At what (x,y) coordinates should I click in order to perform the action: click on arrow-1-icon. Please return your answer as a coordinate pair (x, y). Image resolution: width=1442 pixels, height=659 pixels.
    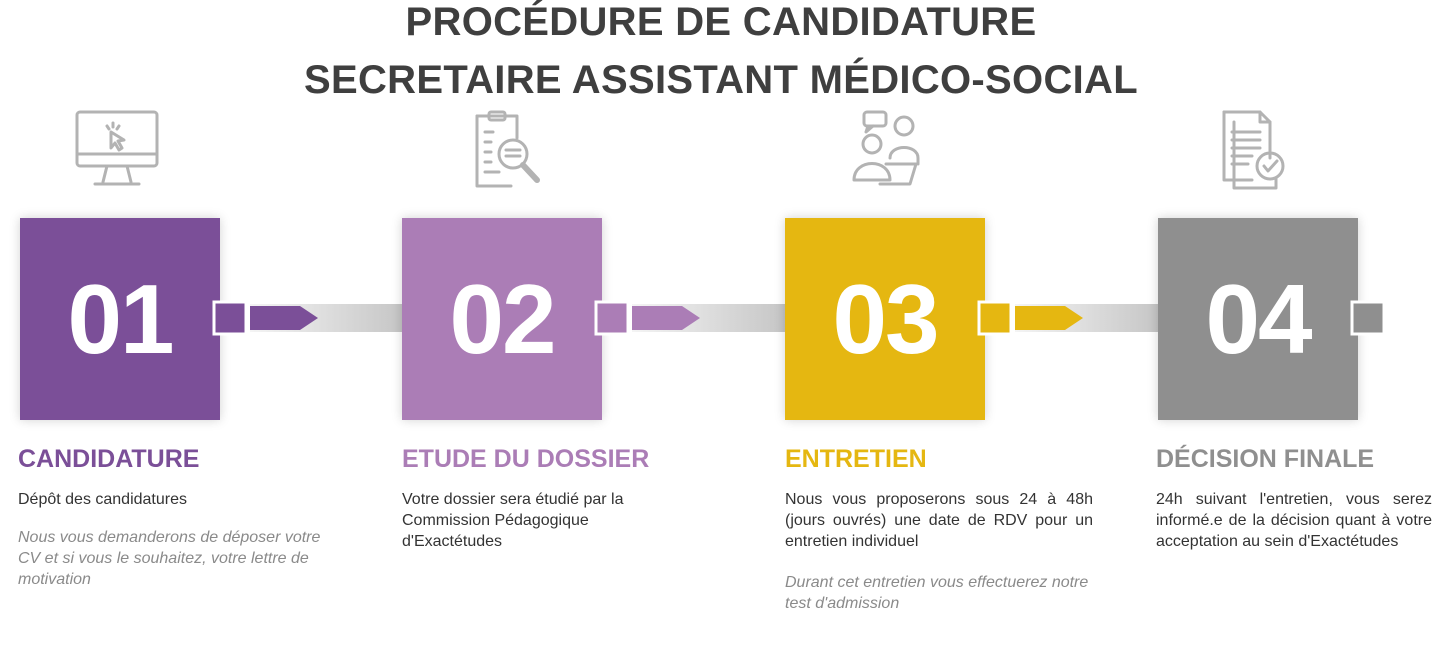
    Looking at the image, I should click on (284, 318).